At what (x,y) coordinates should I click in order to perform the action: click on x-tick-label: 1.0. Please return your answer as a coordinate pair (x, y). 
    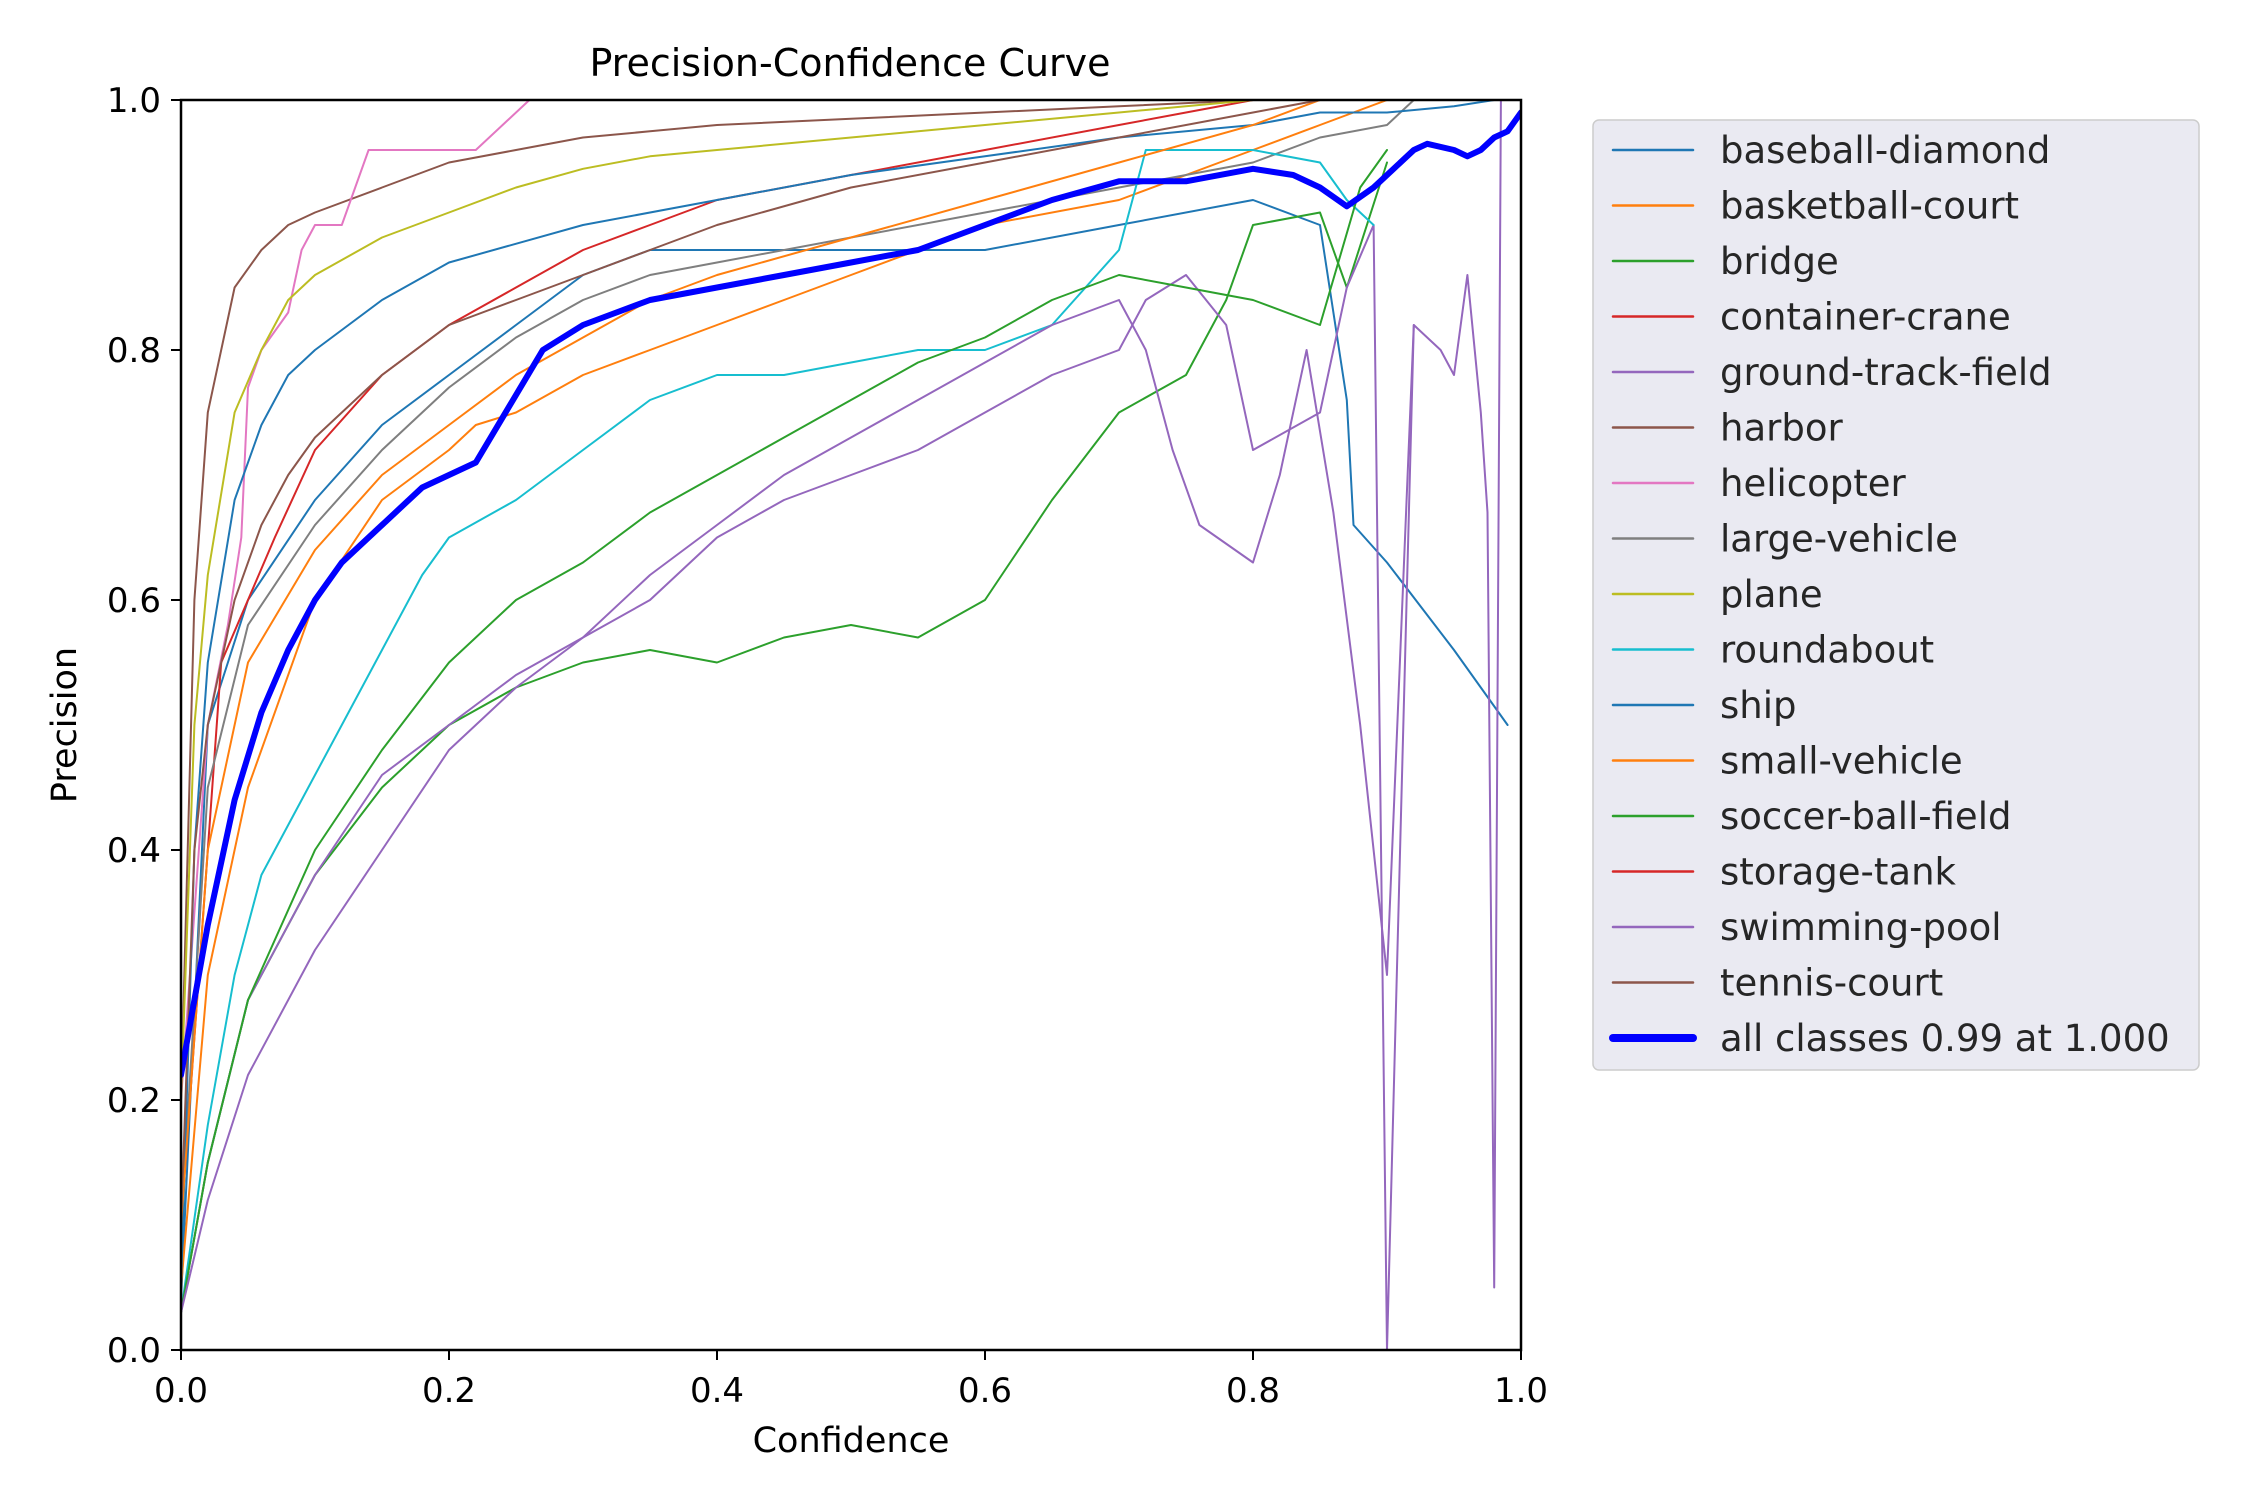
    Looking at the image, I should click on (1521, 1391).